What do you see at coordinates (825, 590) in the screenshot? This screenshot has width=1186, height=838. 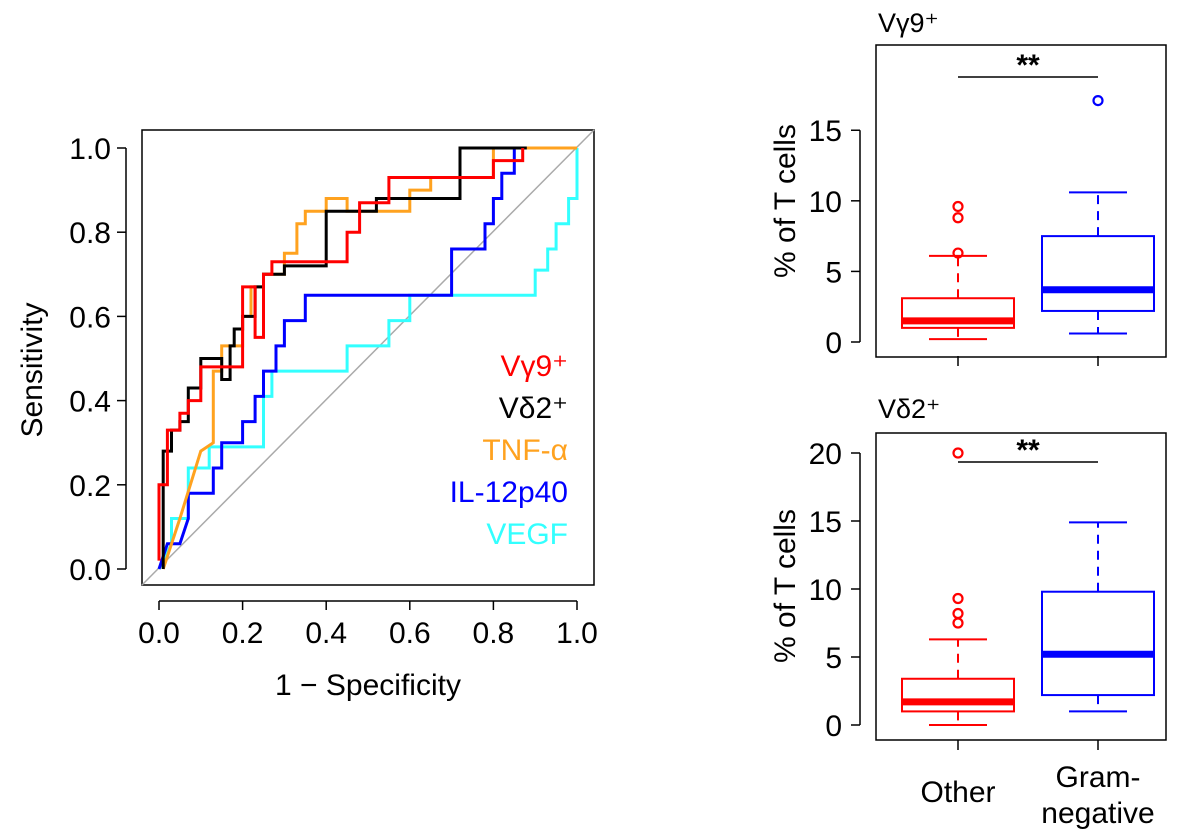 I see `vd2-y-tick-label: 10` at bounding box center [825, 590].